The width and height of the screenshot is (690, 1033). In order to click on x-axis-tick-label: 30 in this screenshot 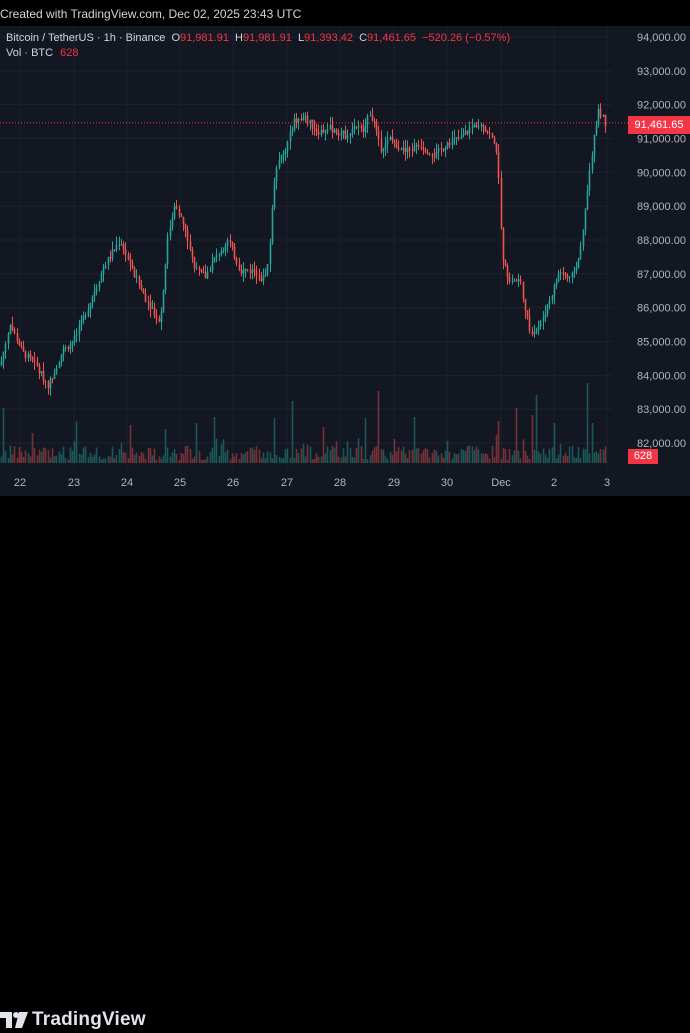, I will do `click(447, 483)`.